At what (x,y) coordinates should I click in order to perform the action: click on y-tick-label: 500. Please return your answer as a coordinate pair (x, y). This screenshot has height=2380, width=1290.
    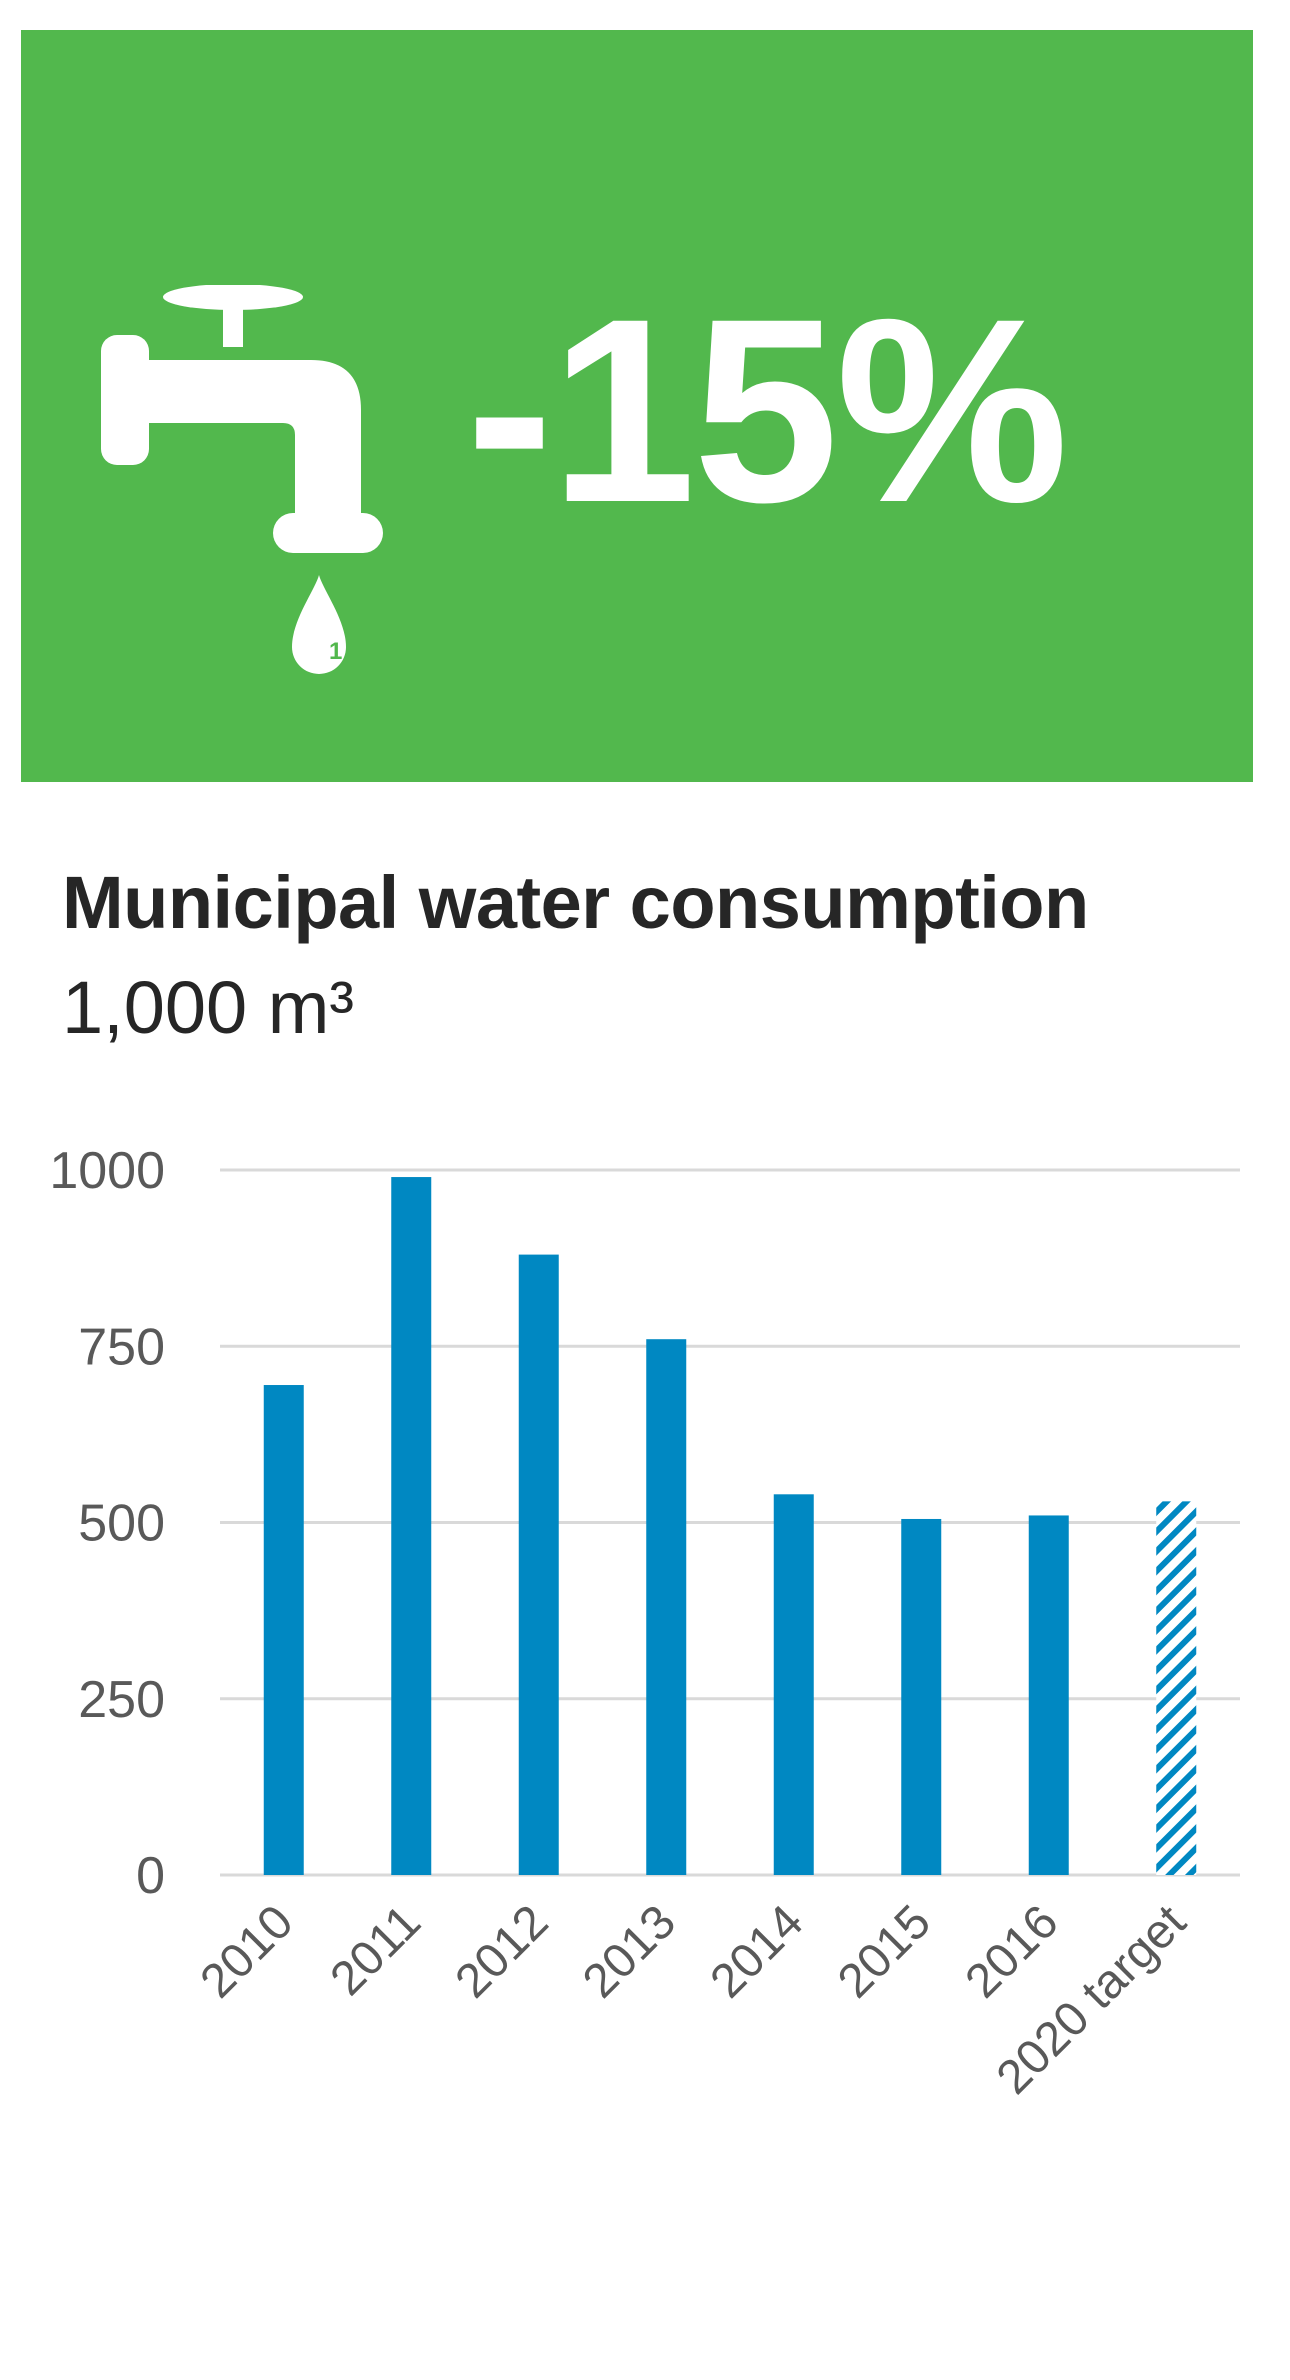
    Looking at the image, I should click on (121, 1524).